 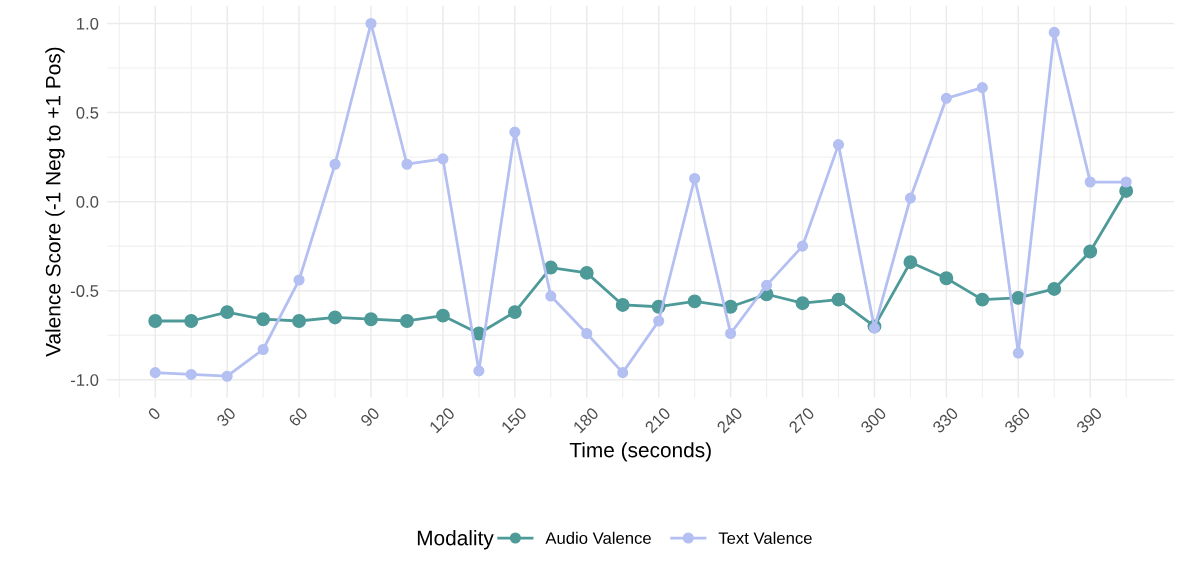 What do you see at coordinates (226, 417) in the screenshot?
I see `x-tick-label: 30` at bounding box center [226, 417].